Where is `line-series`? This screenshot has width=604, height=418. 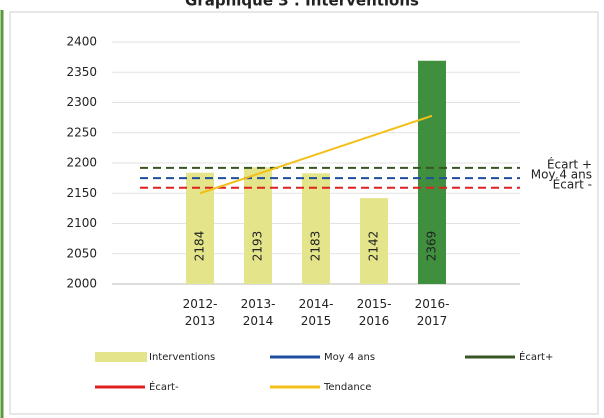 line-series is located at coordinates (316, 154).